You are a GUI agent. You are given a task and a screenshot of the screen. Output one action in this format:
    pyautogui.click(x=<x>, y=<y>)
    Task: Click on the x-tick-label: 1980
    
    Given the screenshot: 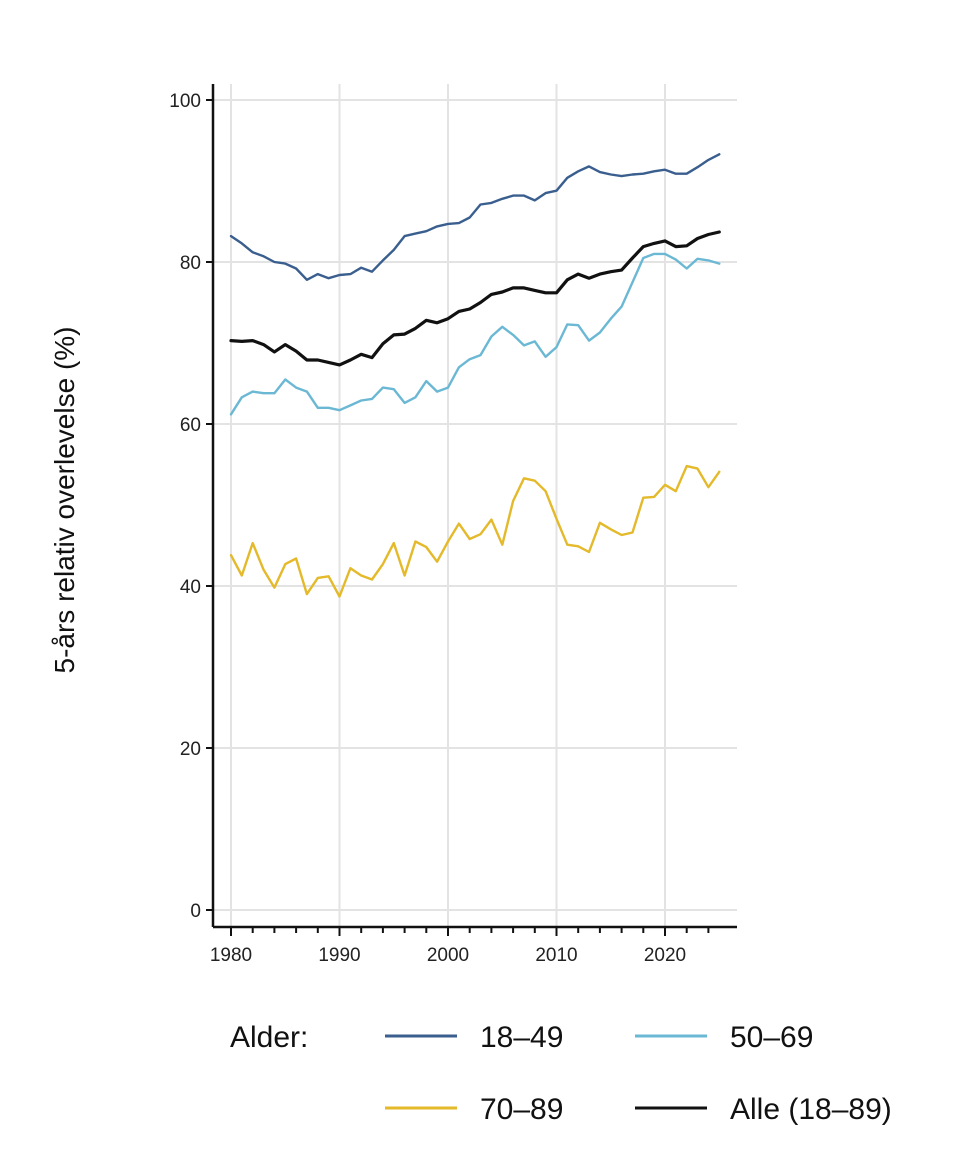 What is the action you would take?
    pyautogui.click(x=231, y=955)
    